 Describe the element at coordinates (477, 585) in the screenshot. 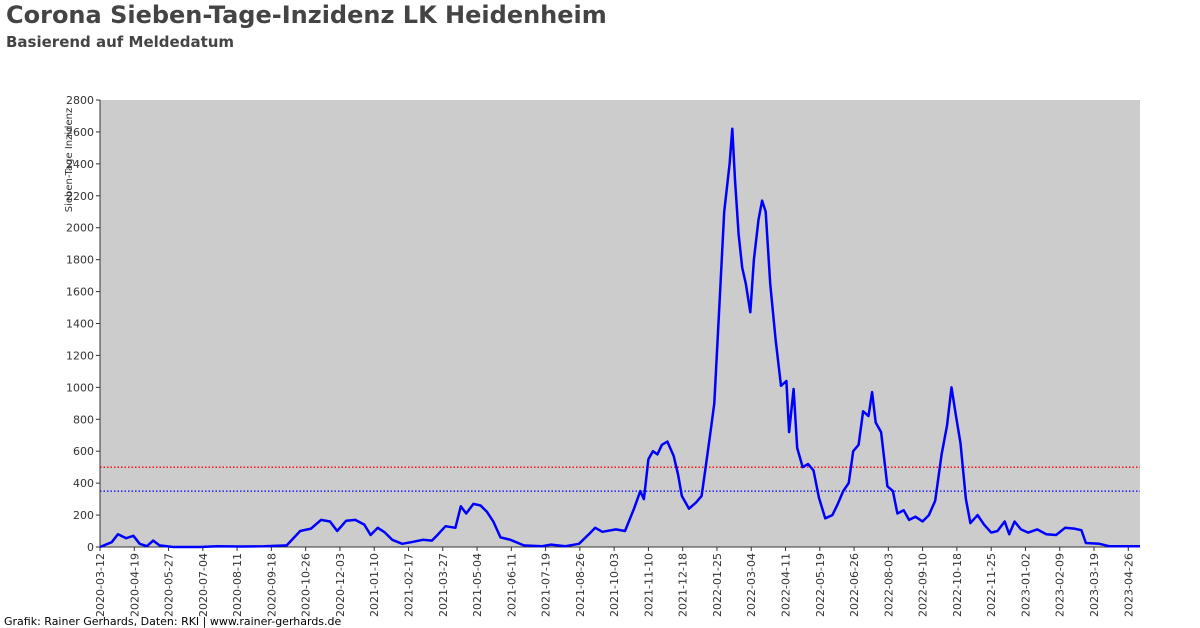

I see `x-tick-label: 2021-05-04` at that location.